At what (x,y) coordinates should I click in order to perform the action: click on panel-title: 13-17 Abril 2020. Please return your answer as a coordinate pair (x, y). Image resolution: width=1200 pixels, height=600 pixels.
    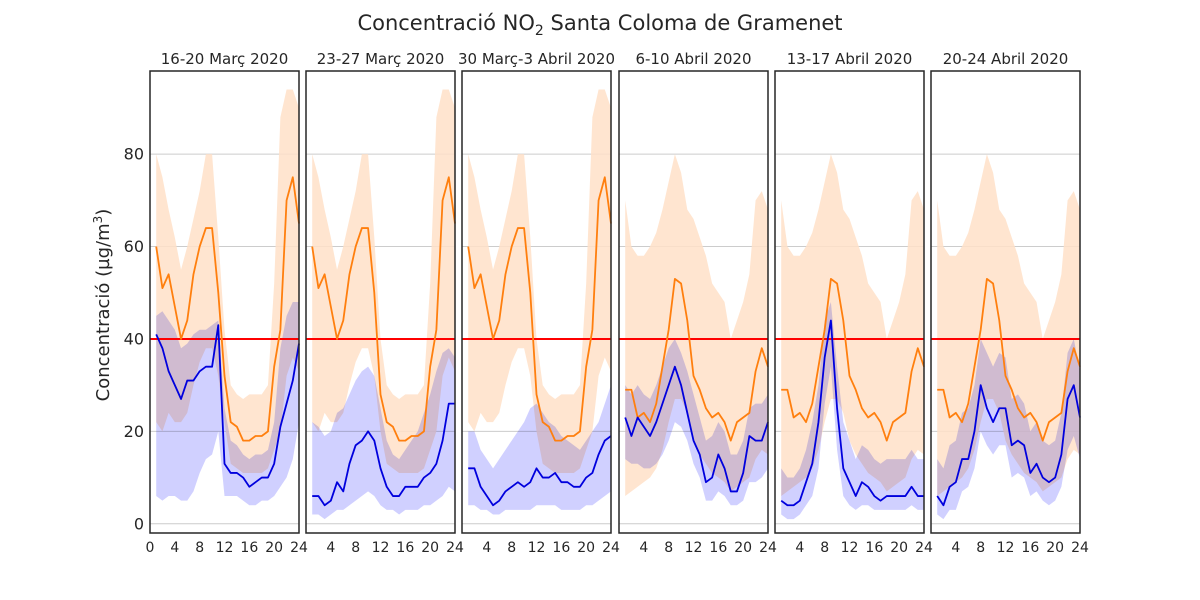
    Looking at the image, I should click on (850, 59).